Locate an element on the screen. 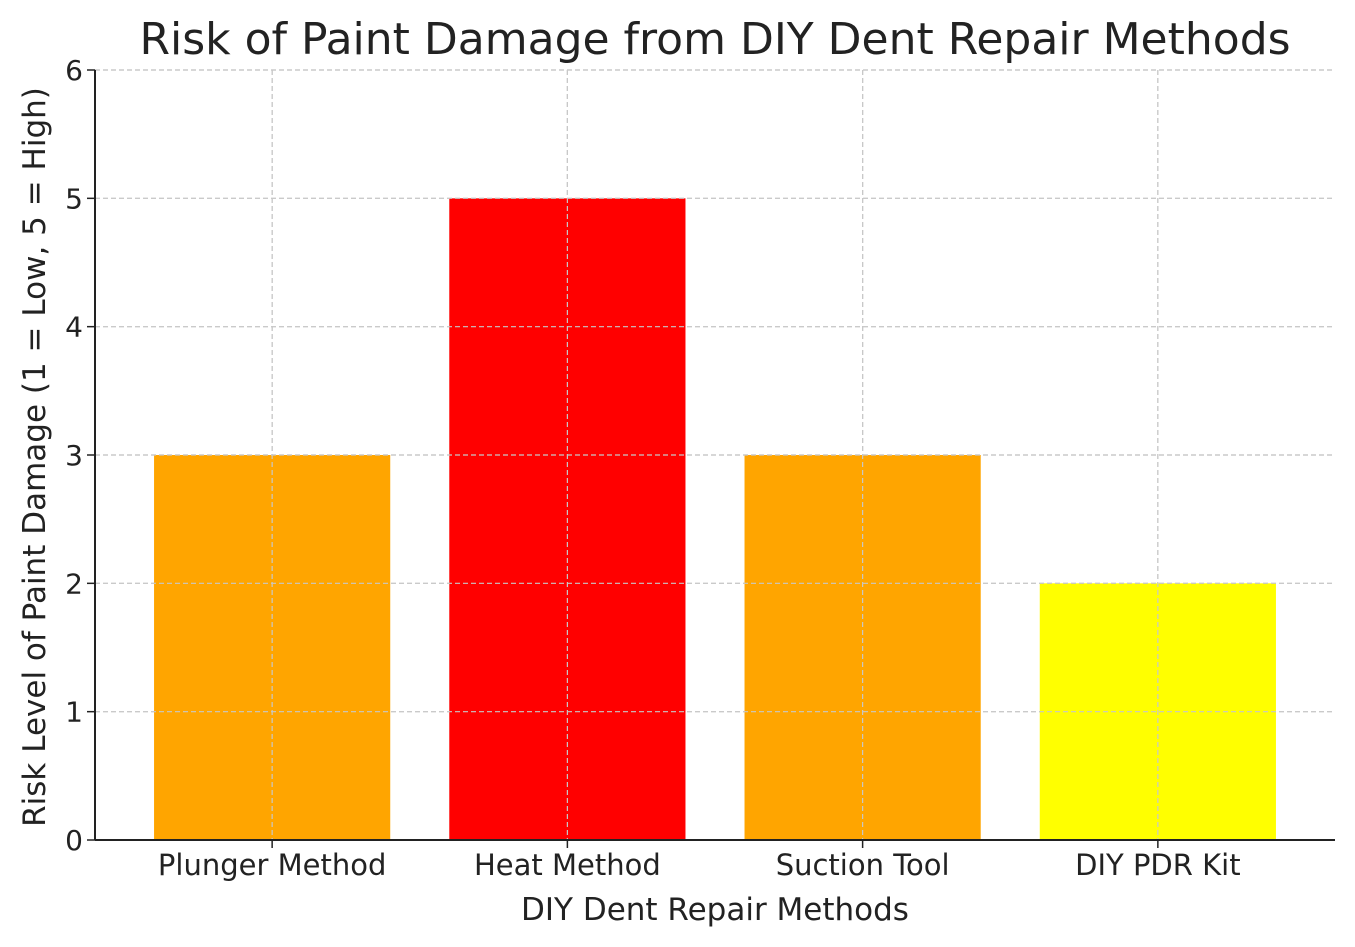 The height and width of the screenshot is (947, 1355). x-tick-label: Plunger Method is located at coordinates (272, 865).